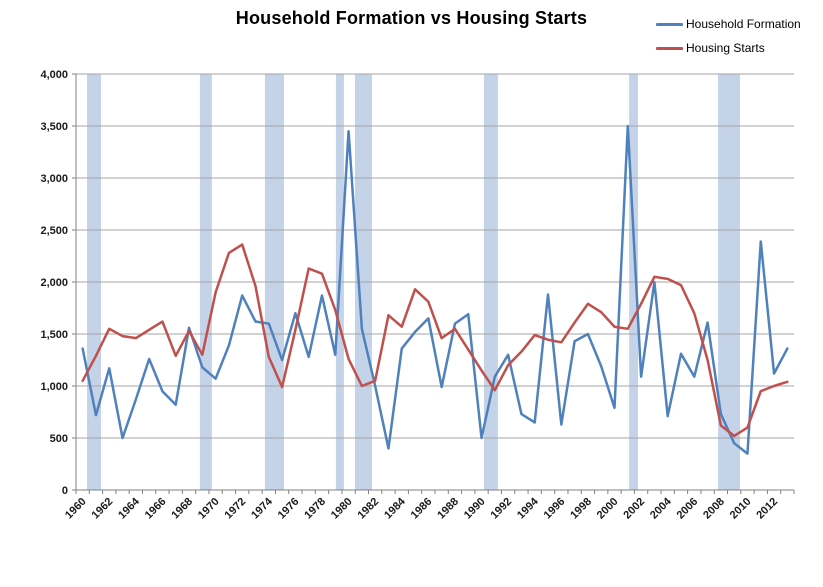 Image resolution: width=823 pixels, height=587 pixels. I want to click on x-axis-label: 1996, so click(555, 509).